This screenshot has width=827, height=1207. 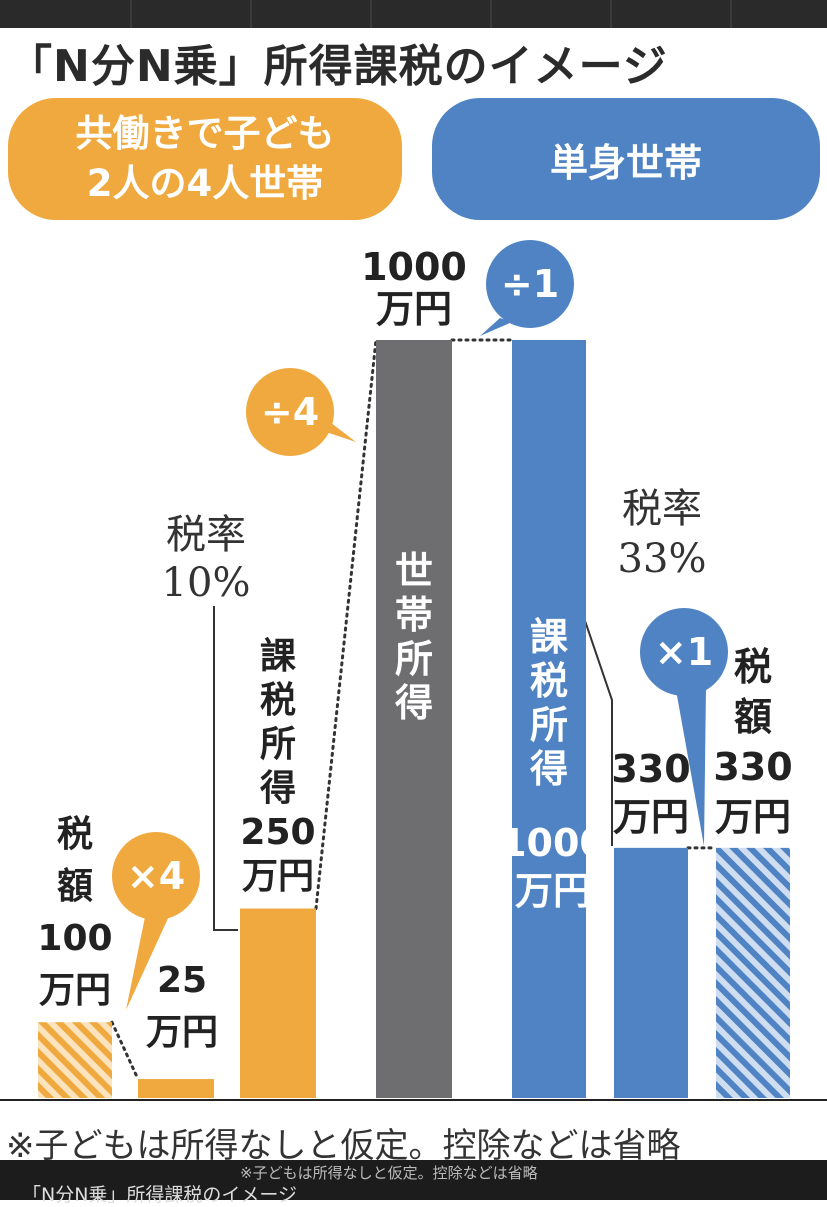 I want to click on label-household-income-line-1: 万円, so click(x=414, y=309).